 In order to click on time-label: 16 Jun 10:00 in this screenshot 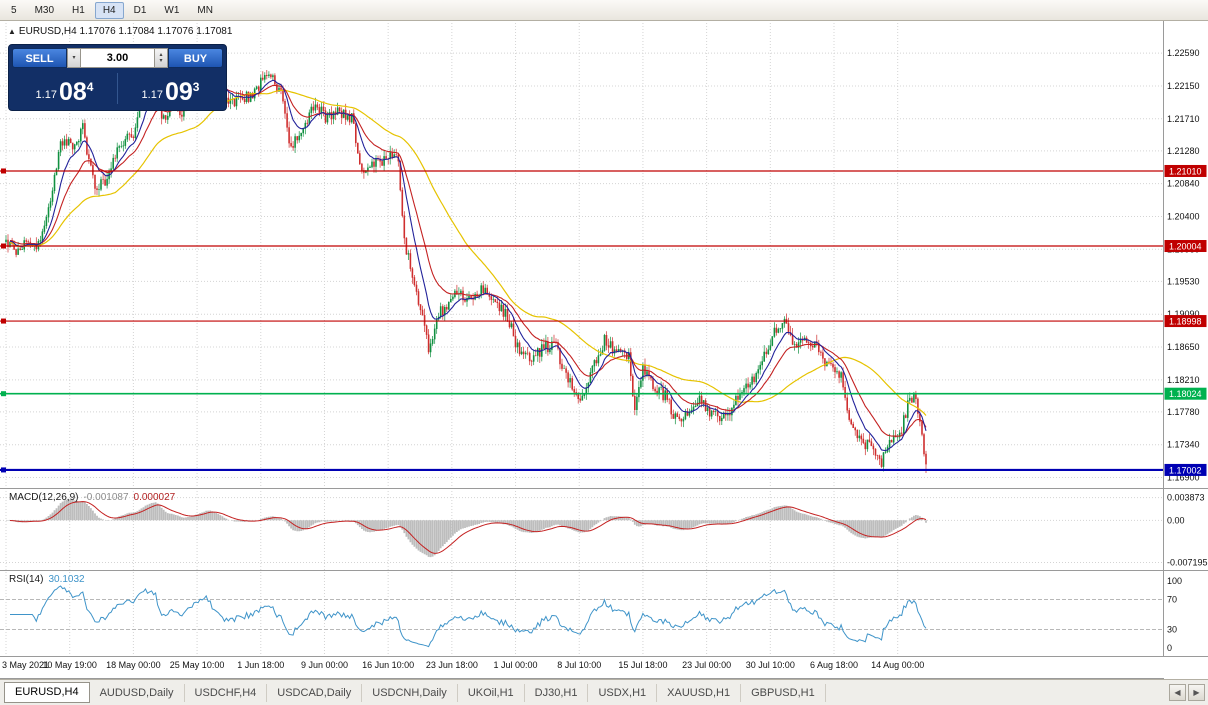, I will do `click(388, 665)`.